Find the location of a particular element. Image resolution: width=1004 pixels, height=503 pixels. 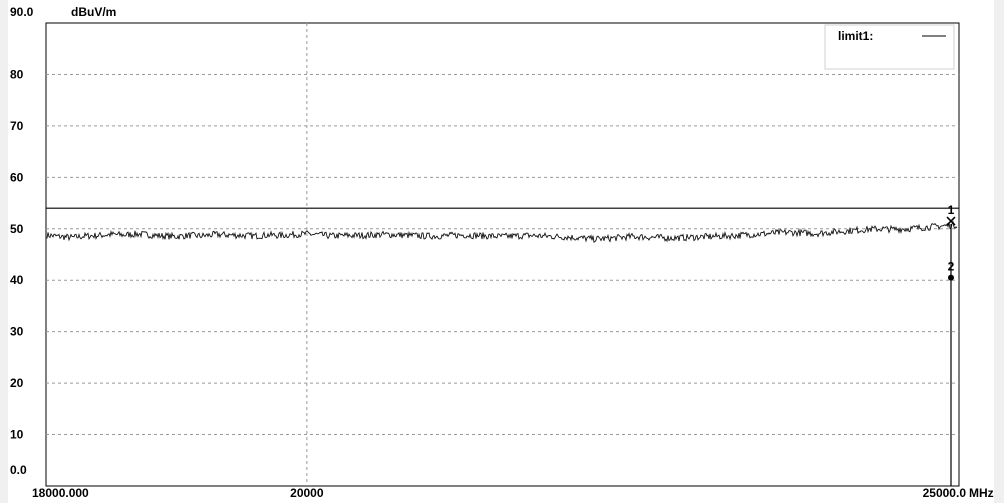

x-tick-label: 20000 is located at coordinates (307, 493).